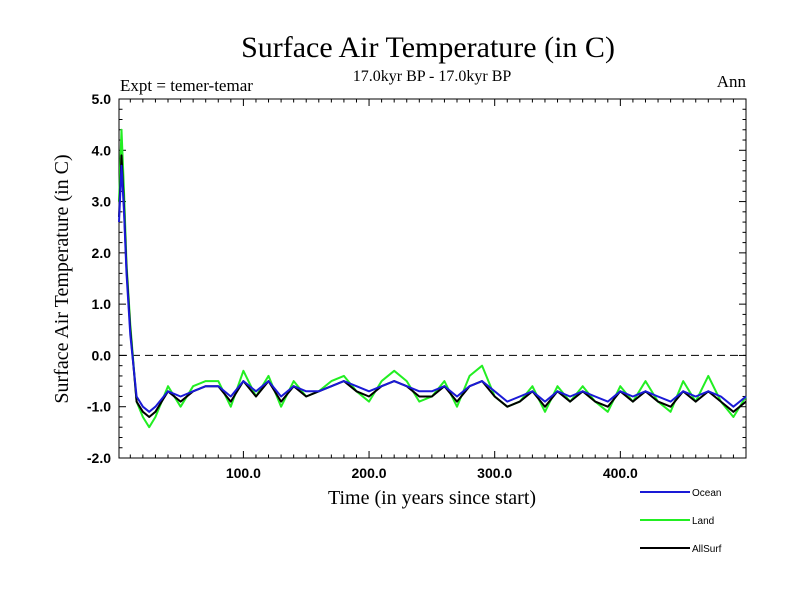 This screenshot has width=800, height=600. What do you see at coordinates (428, 47) in the screenshot?
I see `chart-title: Surface Air Temperature (in C)` at bounding box center [428, 47].